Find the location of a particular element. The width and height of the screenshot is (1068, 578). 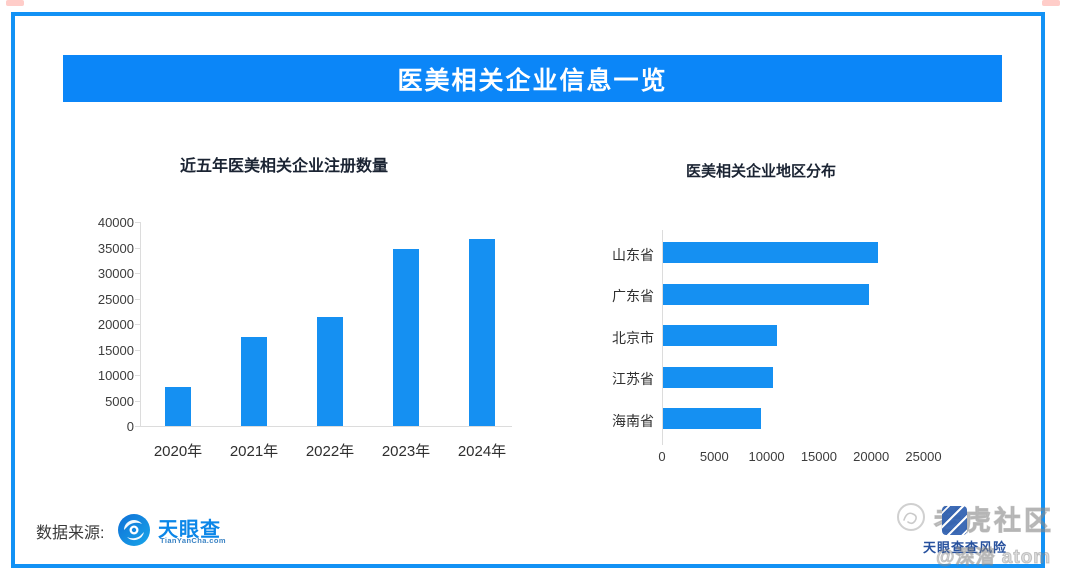

region-label: 北京市 is located at coordinates (633, 337).